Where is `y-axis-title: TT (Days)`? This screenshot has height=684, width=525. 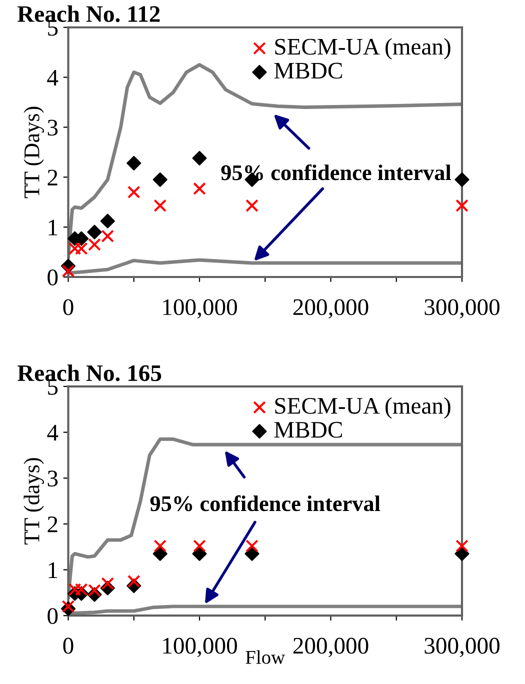 y-axis-title: TT (Days) is located at coordinates (34, 152).